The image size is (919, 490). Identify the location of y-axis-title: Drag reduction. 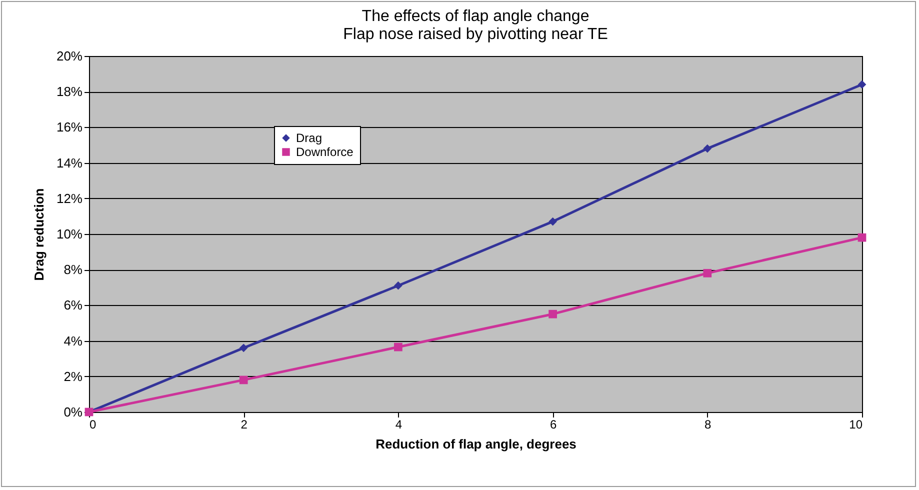
(38, 234).